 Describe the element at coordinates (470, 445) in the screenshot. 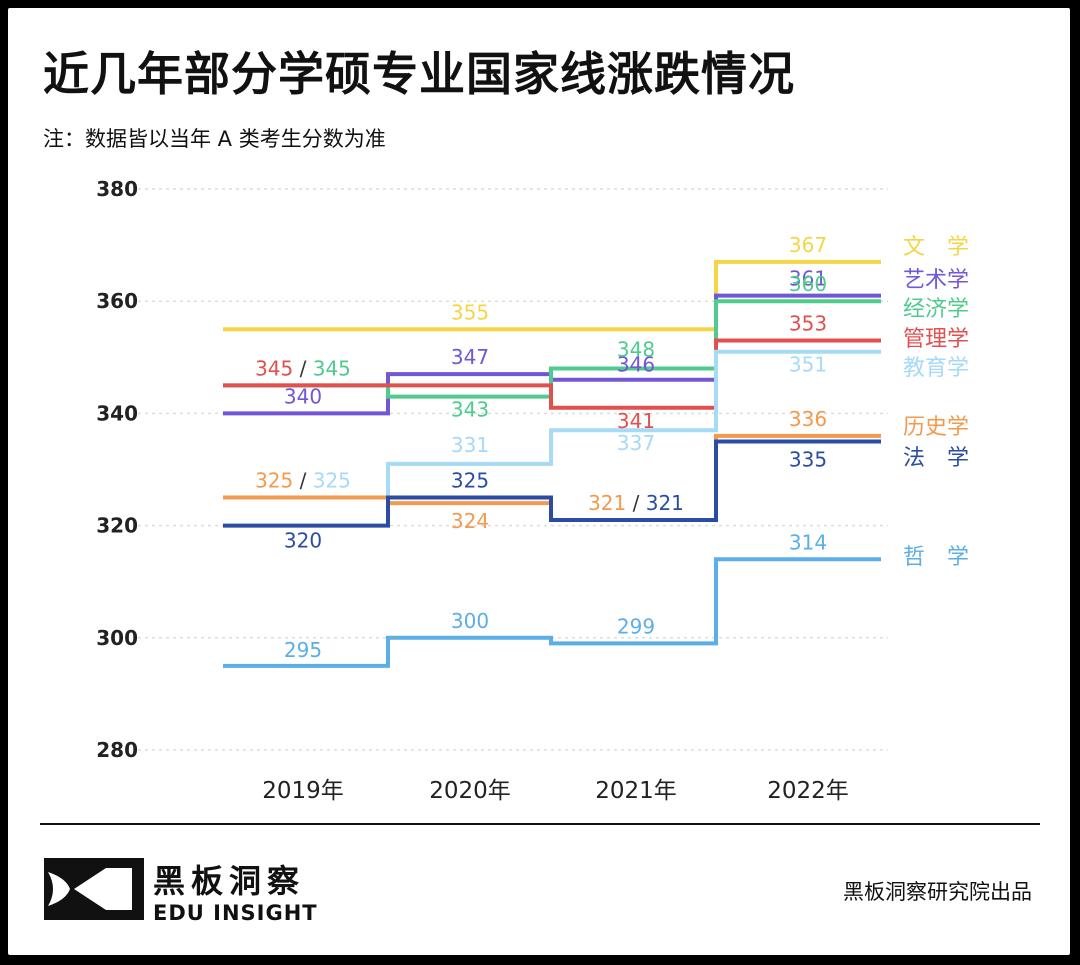

I see `data-label: 331` at that location.